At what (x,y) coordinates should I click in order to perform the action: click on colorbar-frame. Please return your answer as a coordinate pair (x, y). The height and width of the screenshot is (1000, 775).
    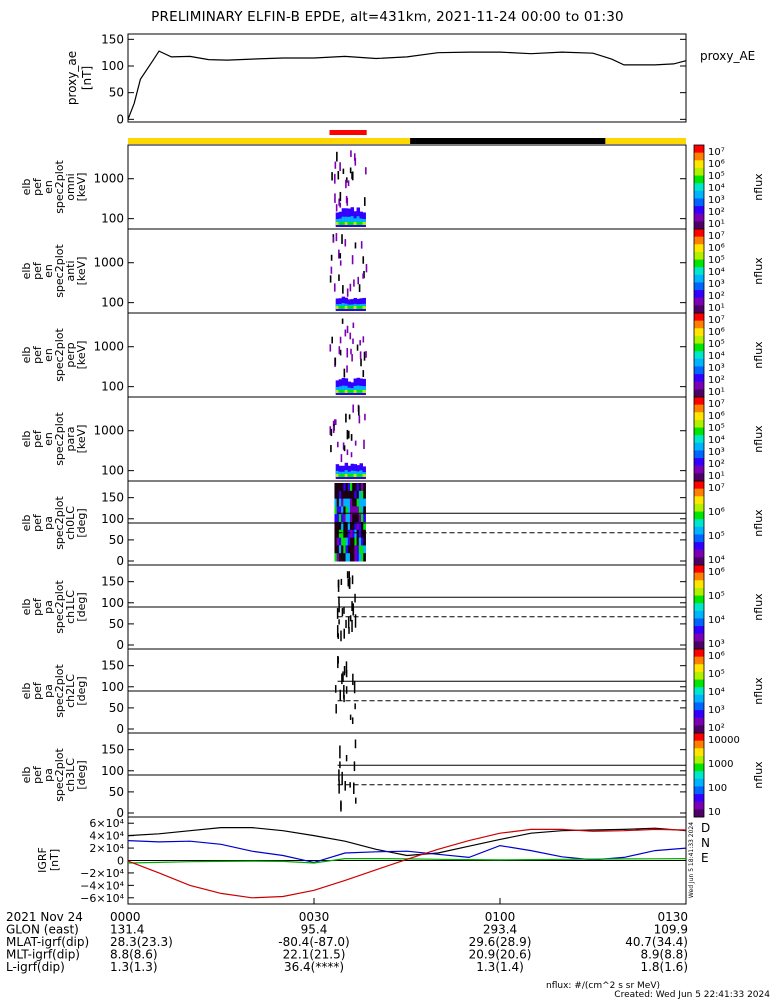
    Looking at the image, I should click on (699, 775).